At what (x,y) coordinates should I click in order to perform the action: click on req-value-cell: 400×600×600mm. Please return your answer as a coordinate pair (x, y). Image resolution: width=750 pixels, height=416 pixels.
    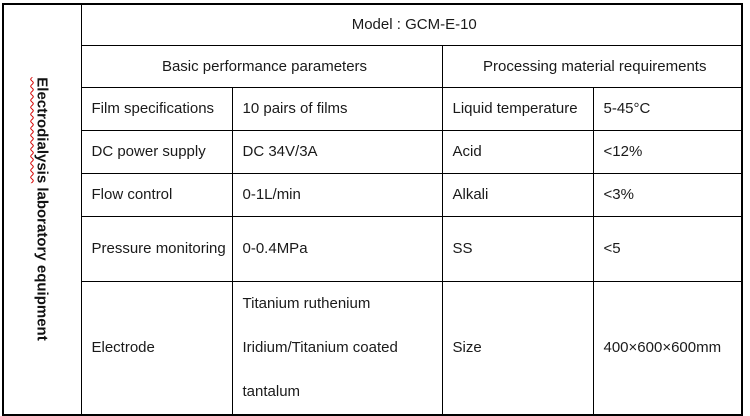
    Looking at the image, I should click on (667, 347).